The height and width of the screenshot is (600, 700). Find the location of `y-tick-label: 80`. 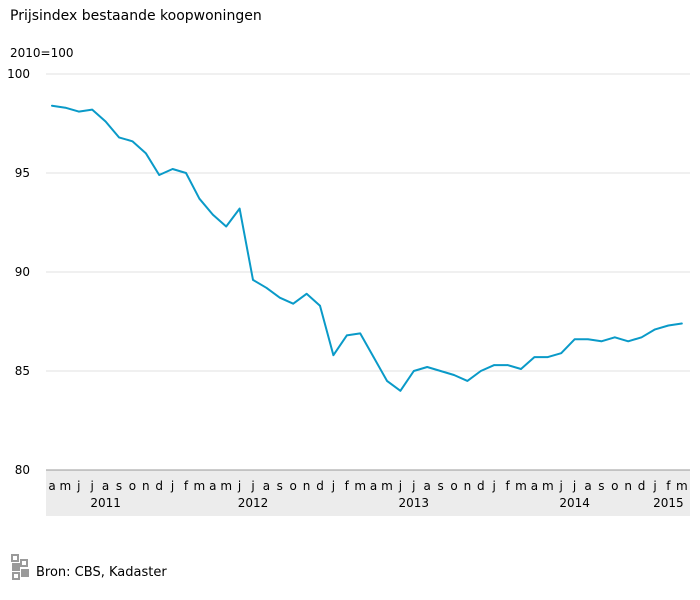

y-tick-label: 80 is located at coordinates (22, 470).